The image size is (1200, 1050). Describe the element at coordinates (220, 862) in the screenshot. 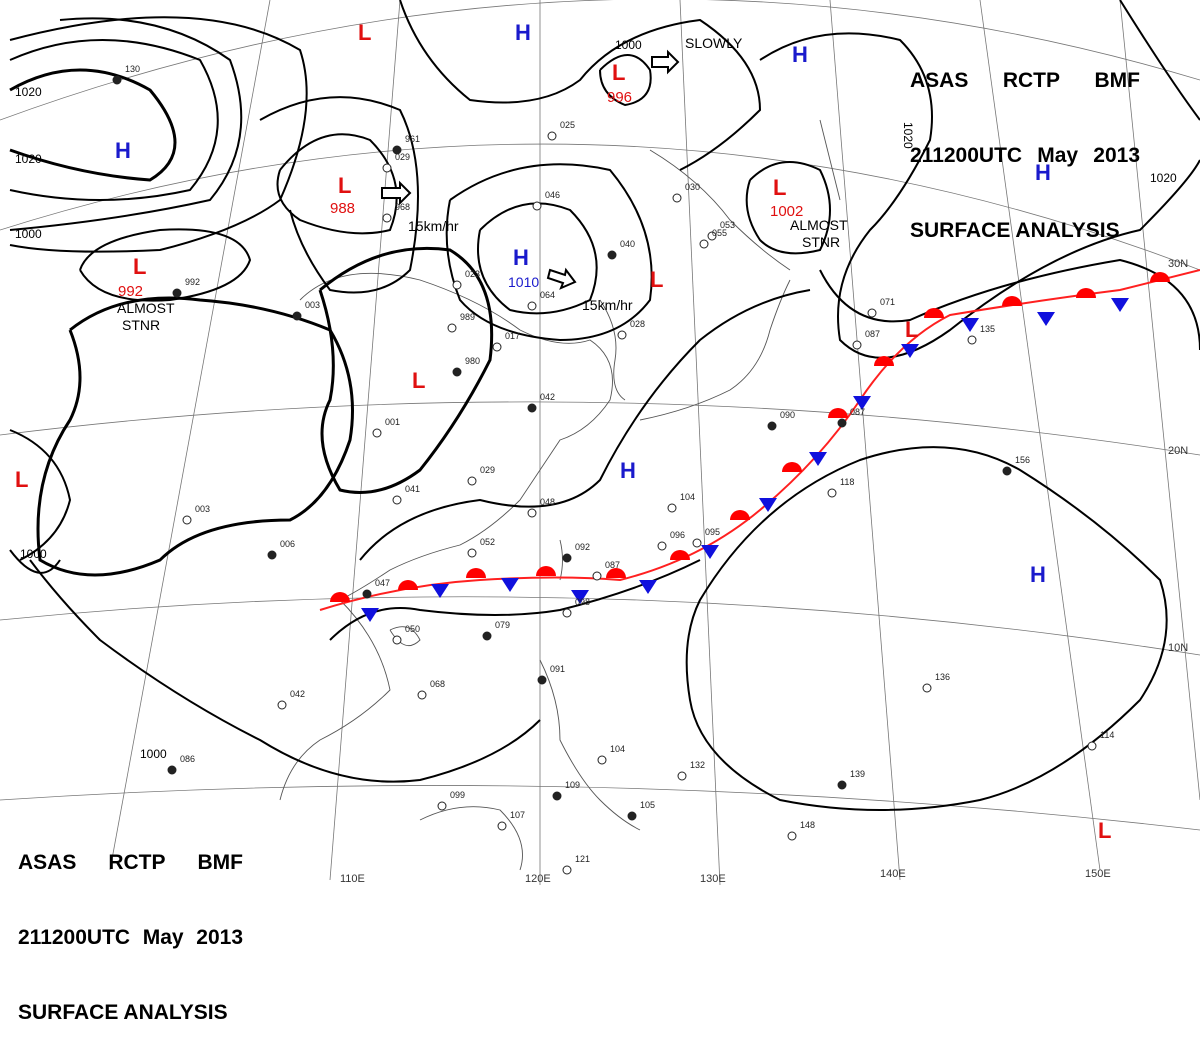

I see `header-code: BMF` at that location.